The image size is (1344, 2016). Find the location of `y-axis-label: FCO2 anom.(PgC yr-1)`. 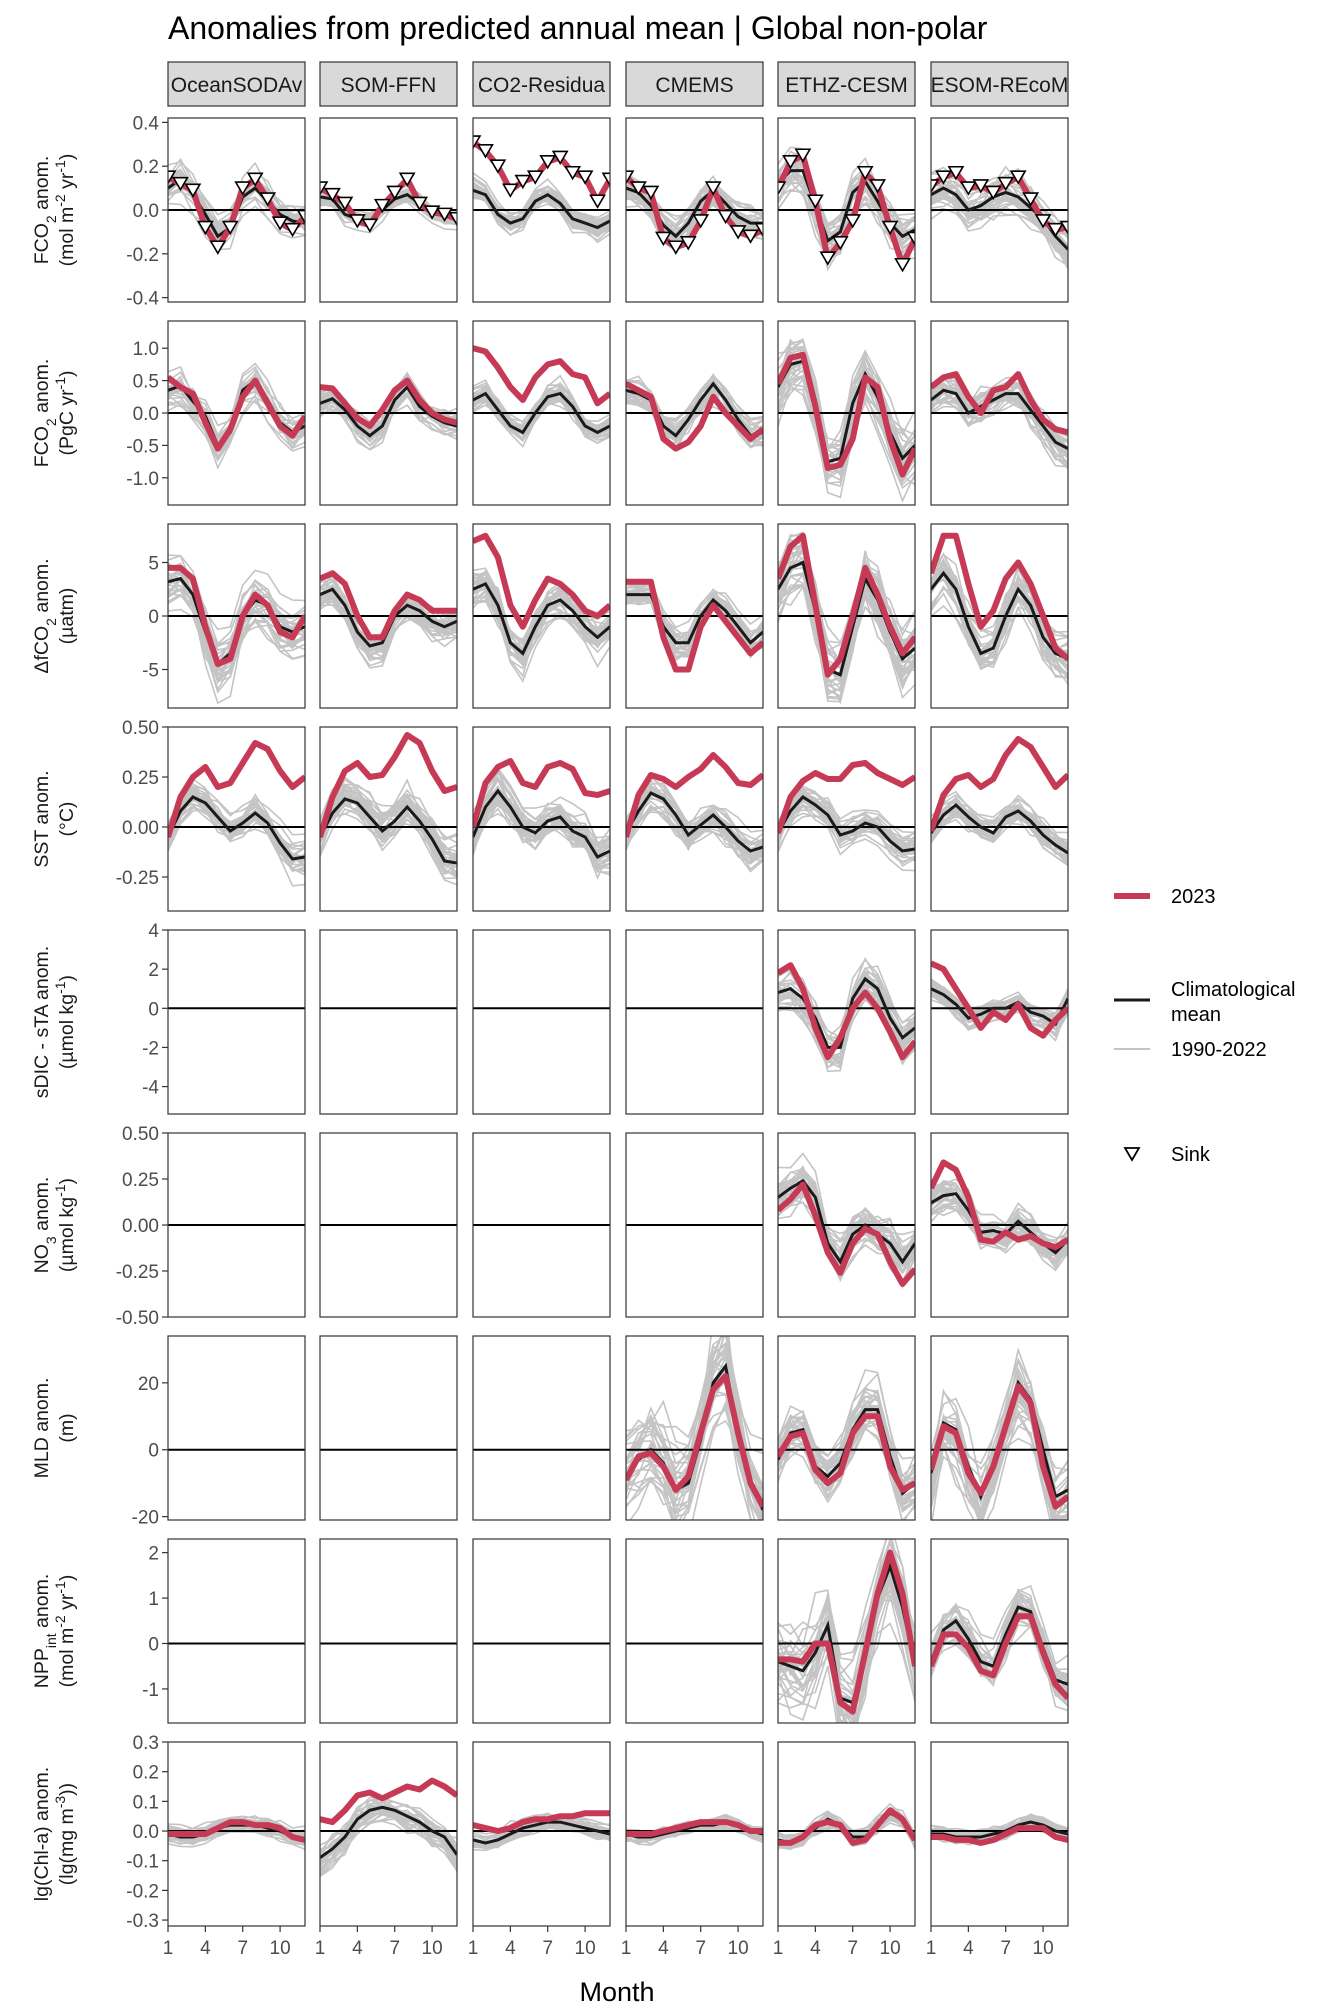

y-axis-label: FCO2 anom.(PgC yr-1) is located at coordinates (54, 413).